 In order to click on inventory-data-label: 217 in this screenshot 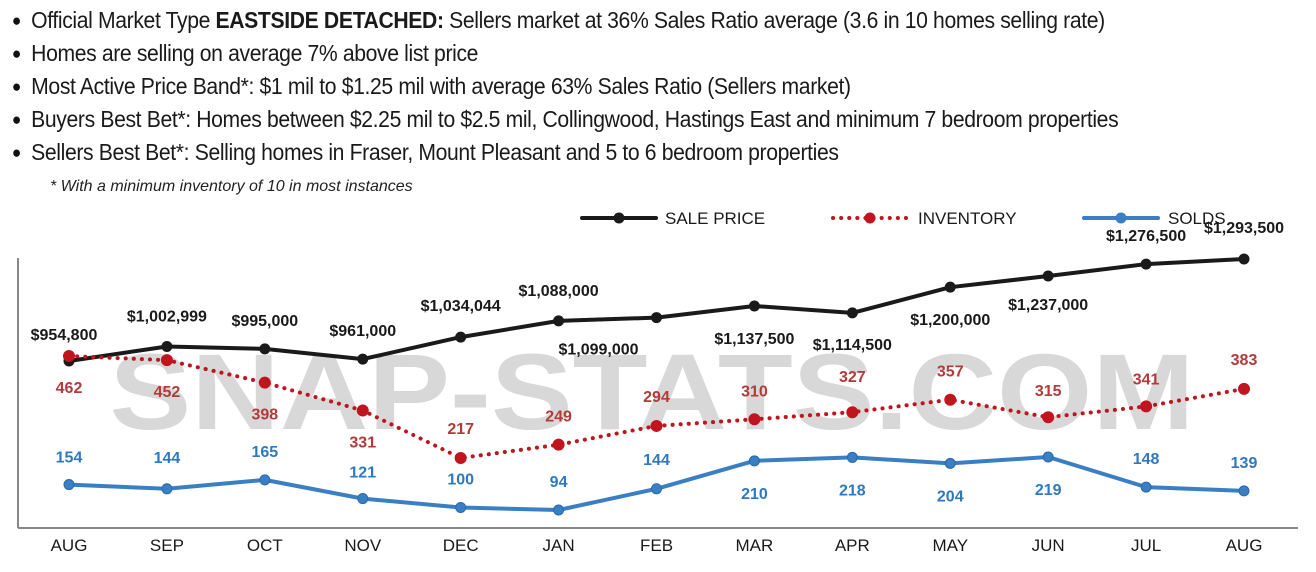, I will do `click(460, 429)`.